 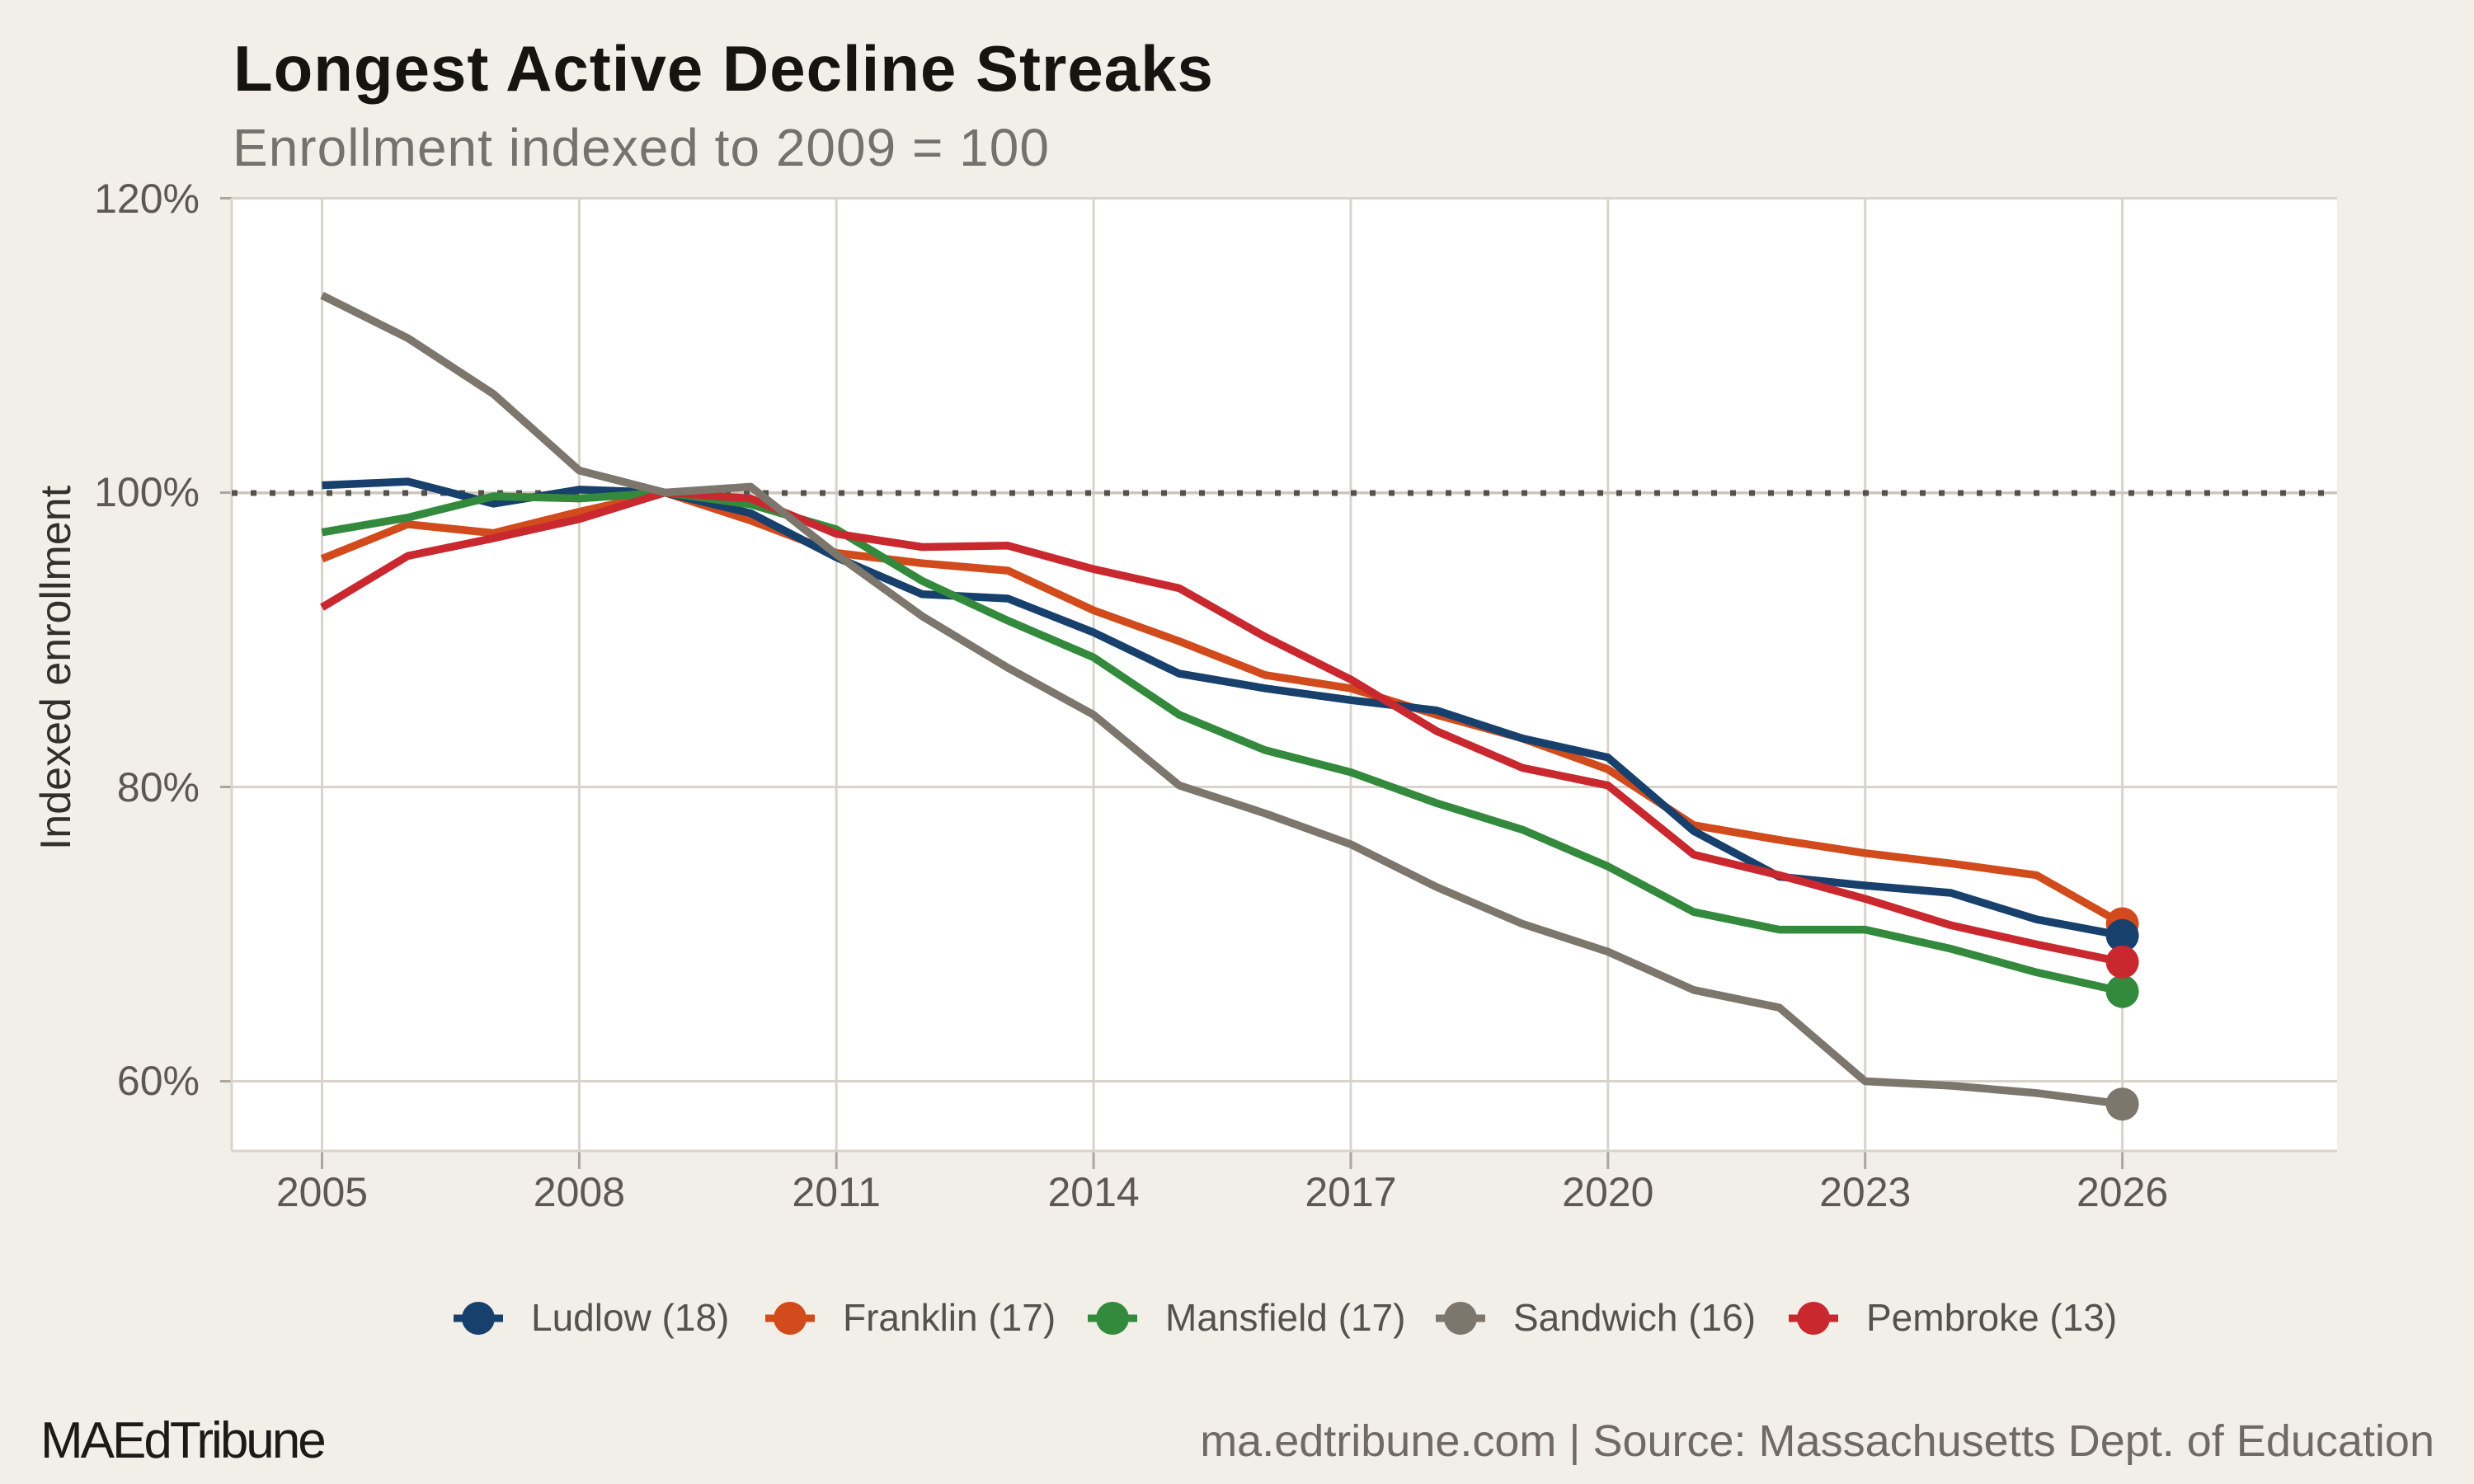 What do you see at coordinates (158, 787) in the screenshot?
I see `svg-text: 80%` at bounding box center [158, 787].